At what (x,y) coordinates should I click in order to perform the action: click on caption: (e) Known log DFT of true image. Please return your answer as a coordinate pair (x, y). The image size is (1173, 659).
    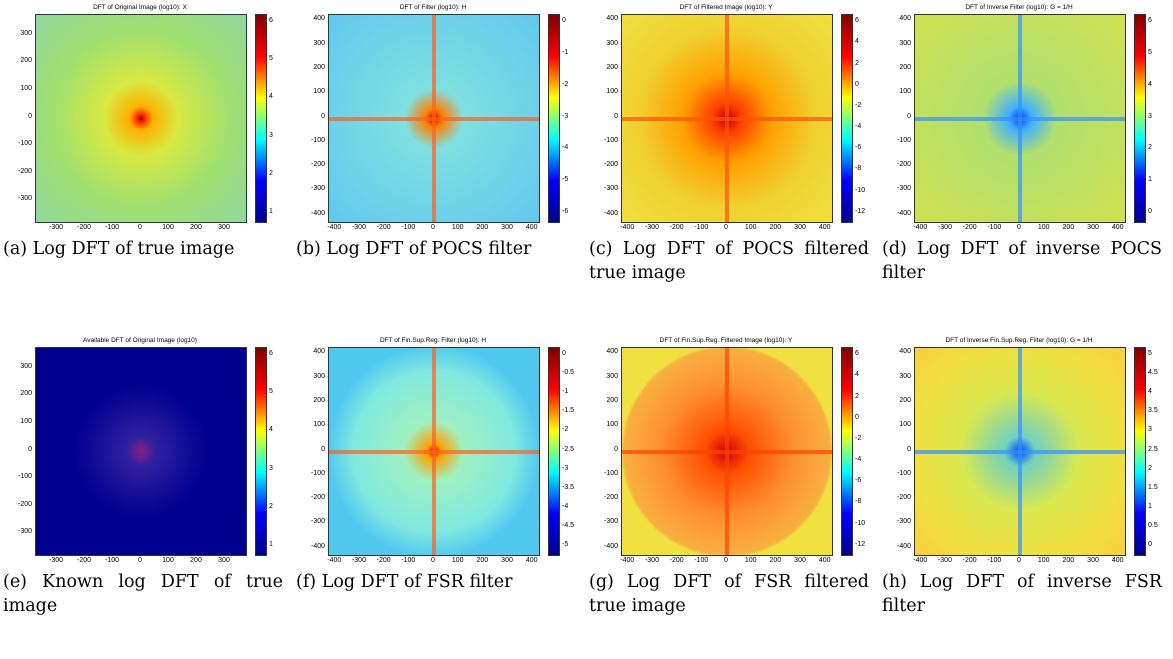
    Looking at the image, I should click on (143, 594).